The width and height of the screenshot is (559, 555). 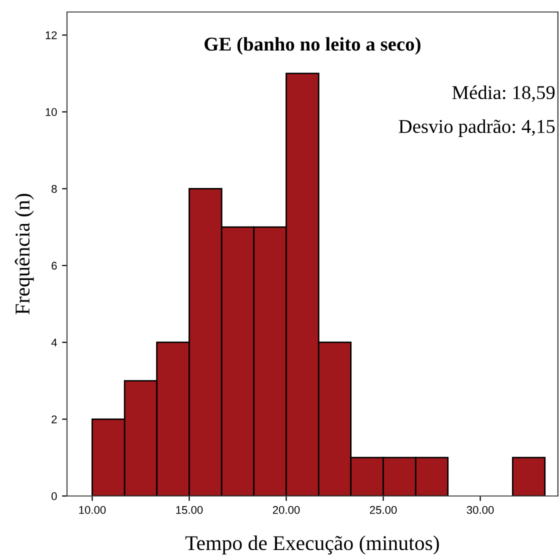 What do you see at coordinates (312, 545) in the screenshot?
I see `x-axis-title: Tempo de Execução (minutos)` at bounding box center [312, 545].